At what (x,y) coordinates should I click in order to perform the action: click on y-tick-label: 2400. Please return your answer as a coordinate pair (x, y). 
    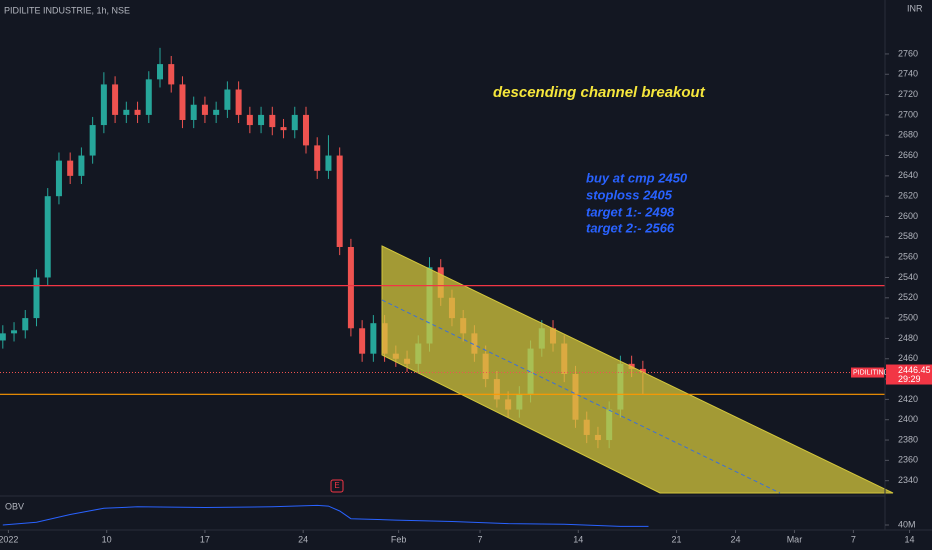
    Looking at the image, I should click on (908, 419).